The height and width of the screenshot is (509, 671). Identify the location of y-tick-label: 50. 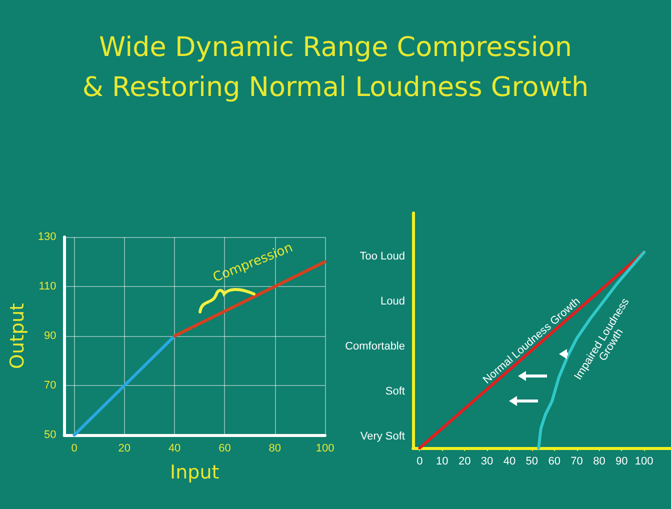
(50, 435).